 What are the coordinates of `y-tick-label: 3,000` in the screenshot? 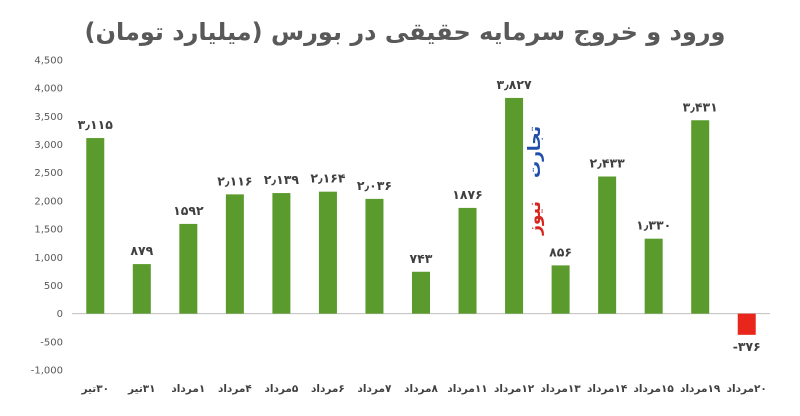 It's located at (48, 145).